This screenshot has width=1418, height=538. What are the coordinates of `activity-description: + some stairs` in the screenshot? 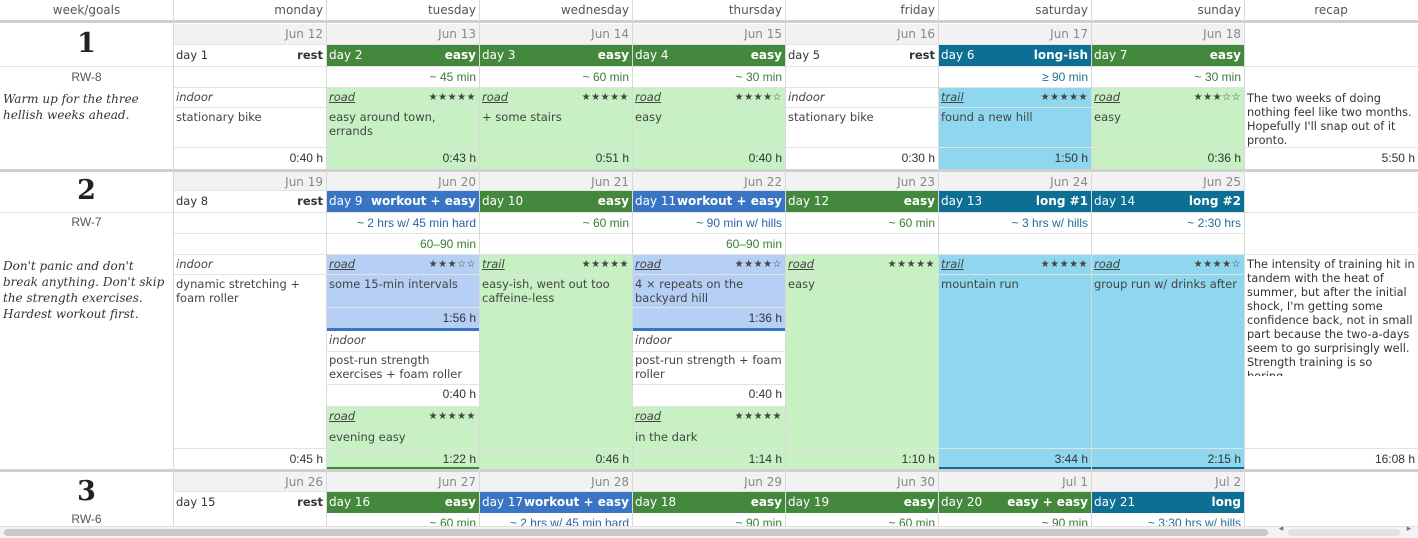 It's located at (522, 117).